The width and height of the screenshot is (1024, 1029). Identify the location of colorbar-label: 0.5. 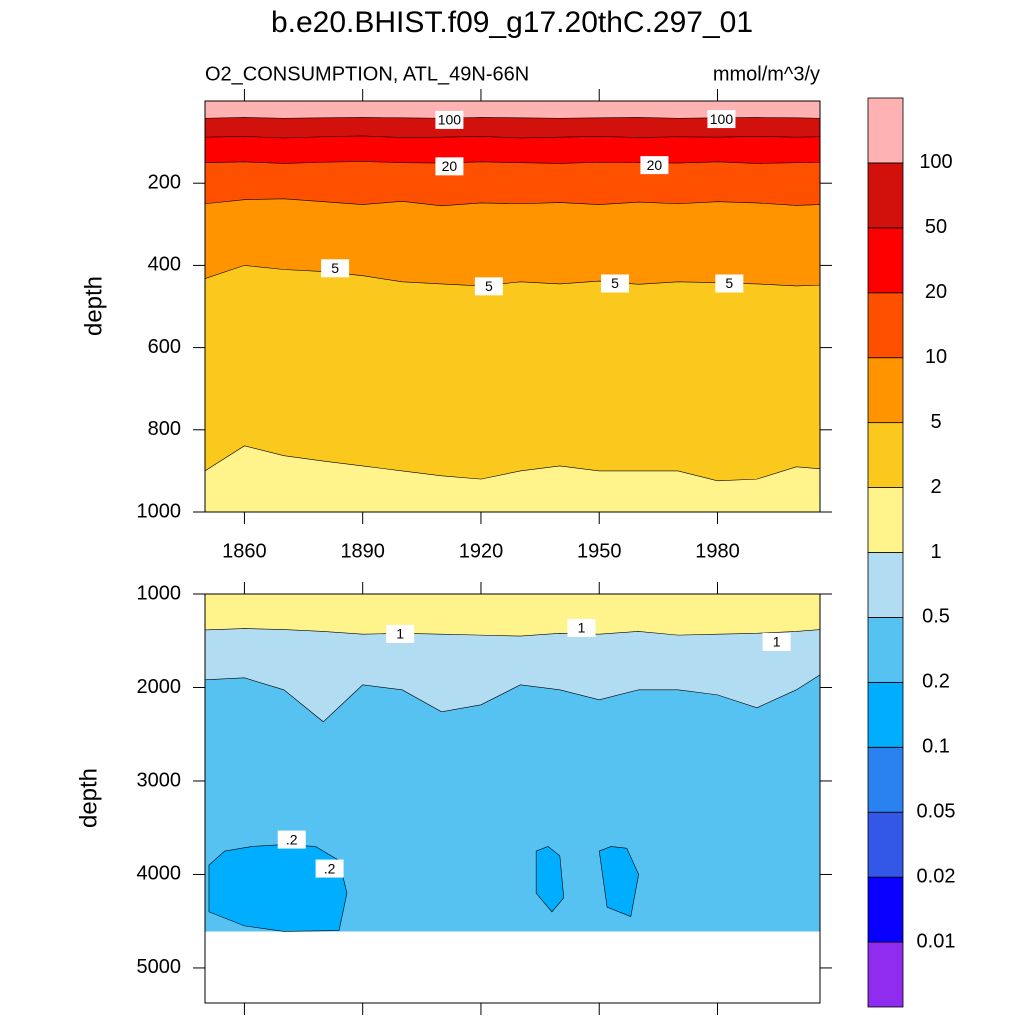
(936, 617).